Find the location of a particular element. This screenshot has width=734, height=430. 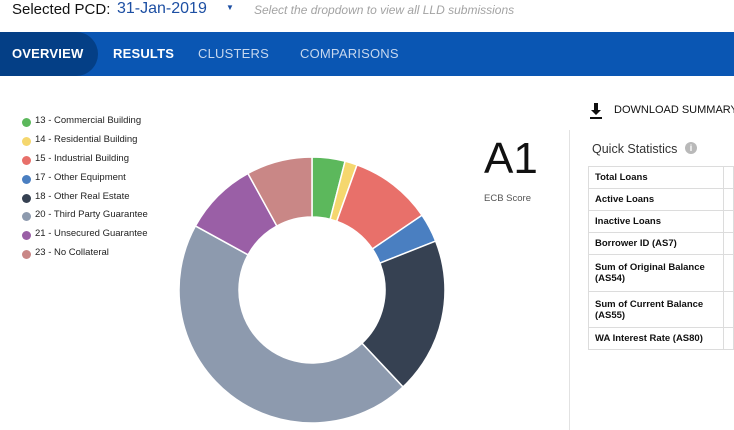

legend-label: 21 - Unsecured Guarantee is located at coordinates (91, 234).